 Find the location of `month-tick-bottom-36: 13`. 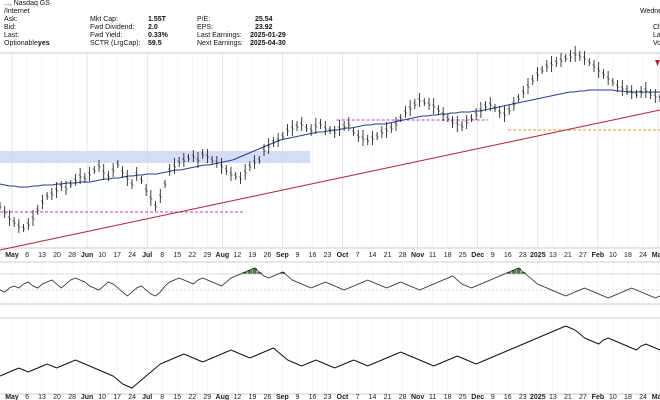

month-tick-bottom-36: 13 is located at coordinates (553, 397).